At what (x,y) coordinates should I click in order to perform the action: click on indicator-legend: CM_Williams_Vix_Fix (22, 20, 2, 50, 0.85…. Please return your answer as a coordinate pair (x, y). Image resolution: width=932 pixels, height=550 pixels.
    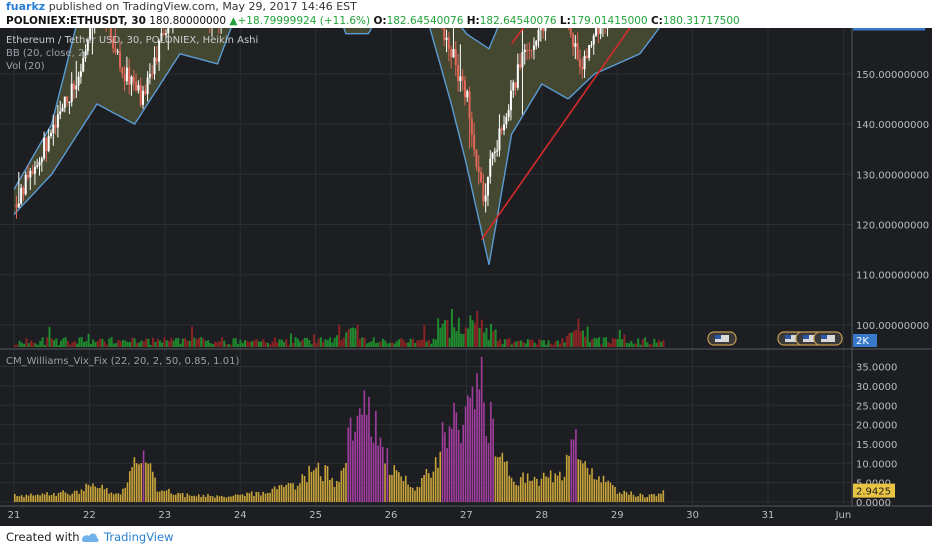
    Looking at the image, I should click on (122, 361).